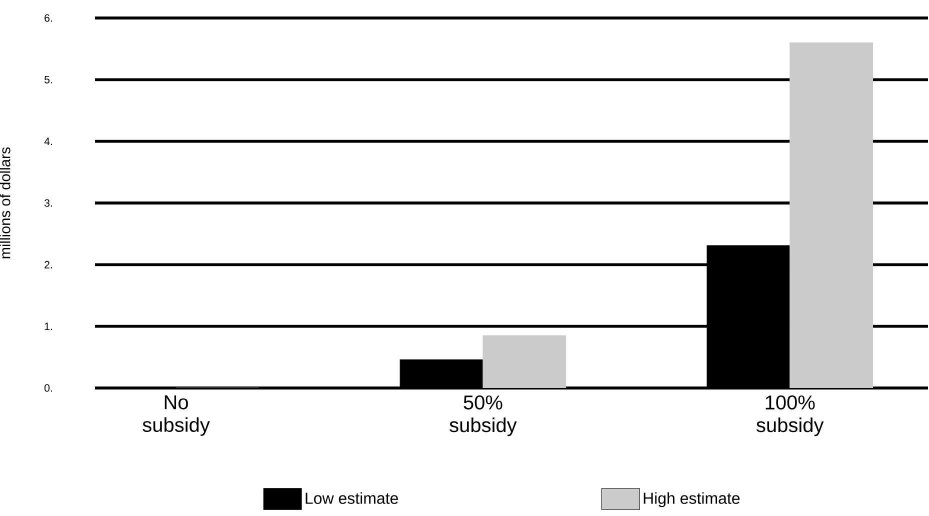 This screenshot has height=516, width=929. Describe the element at coordinates (352, 498) in the screenshot. I see `legend-label: Low estimate` at that location.